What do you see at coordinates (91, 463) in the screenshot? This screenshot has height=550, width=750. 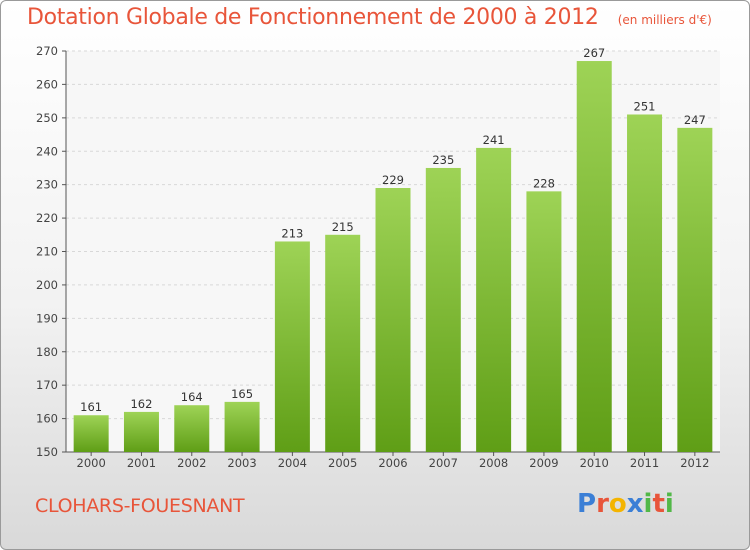 I see `x-tick-label: 2000` at bounding box center [91, 463].